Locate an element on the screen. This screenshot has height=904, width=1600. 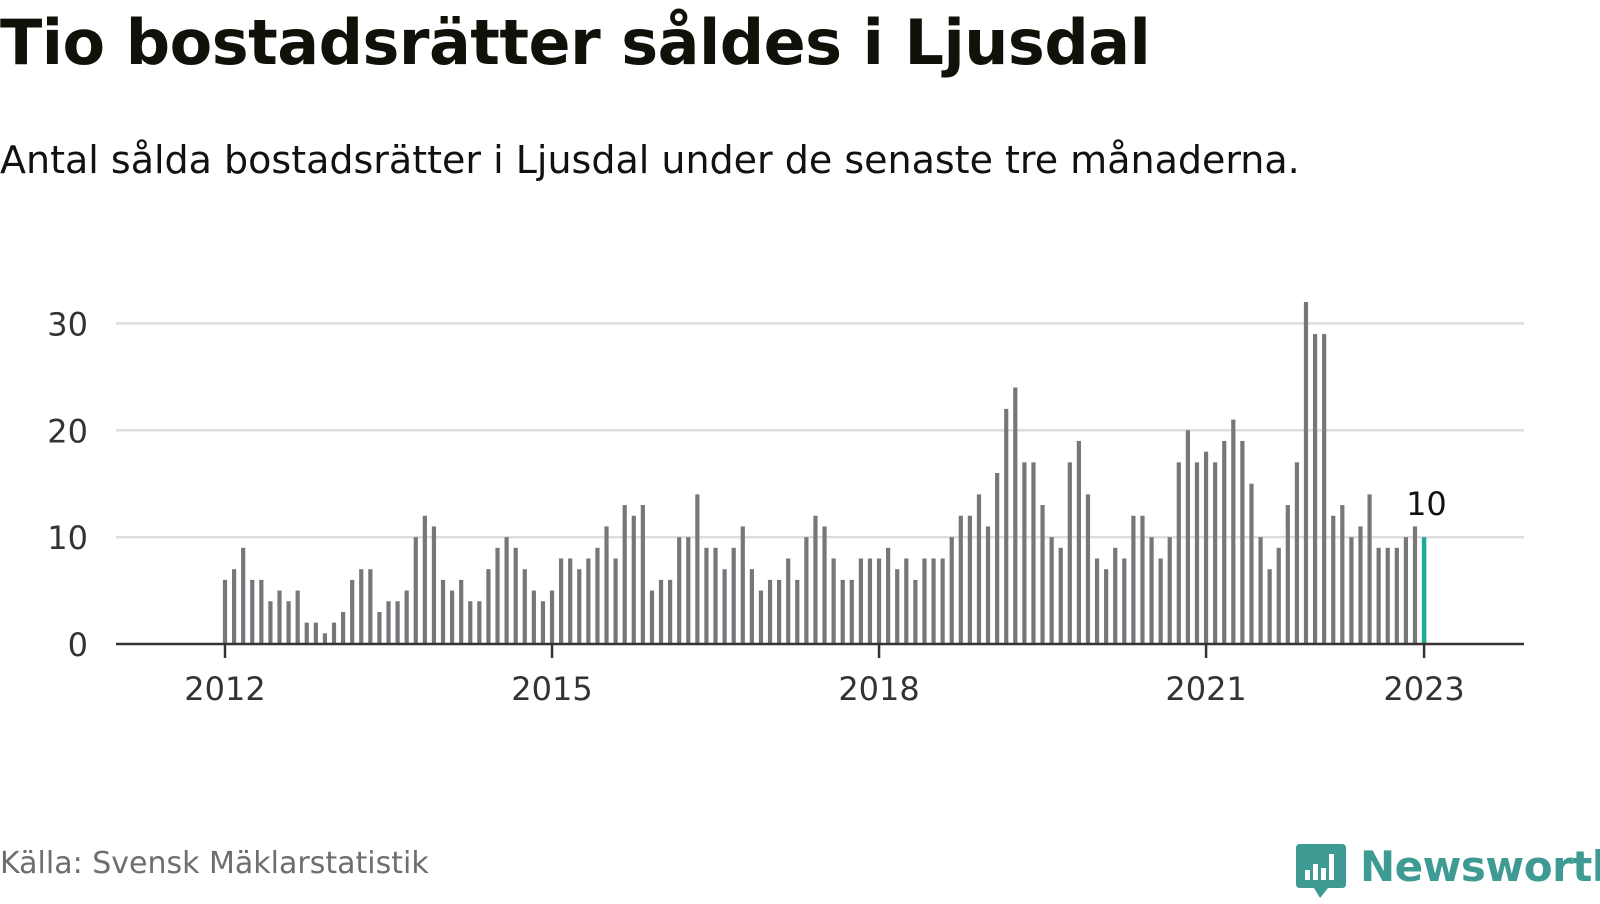
x-tick-label: 2012 is located at coordinates (224, 689).